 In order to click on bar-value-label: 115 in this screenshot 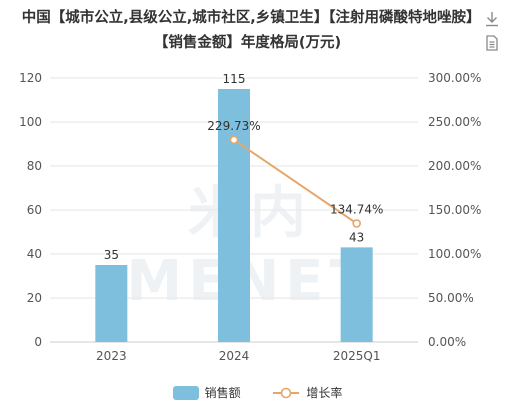, I will do `click(234, 79)`.